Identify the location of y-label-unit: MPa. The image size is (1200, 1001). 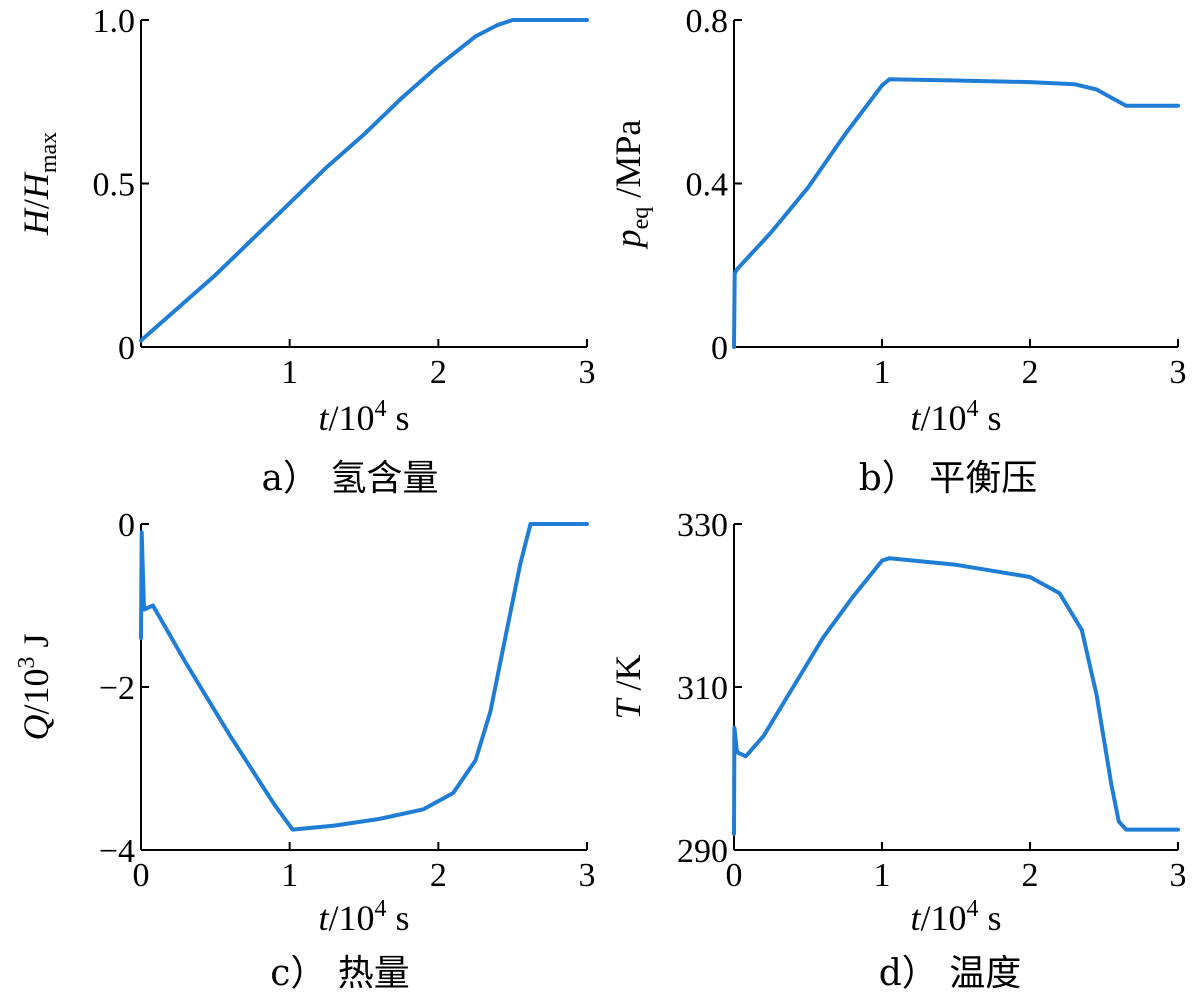
(628, 154).